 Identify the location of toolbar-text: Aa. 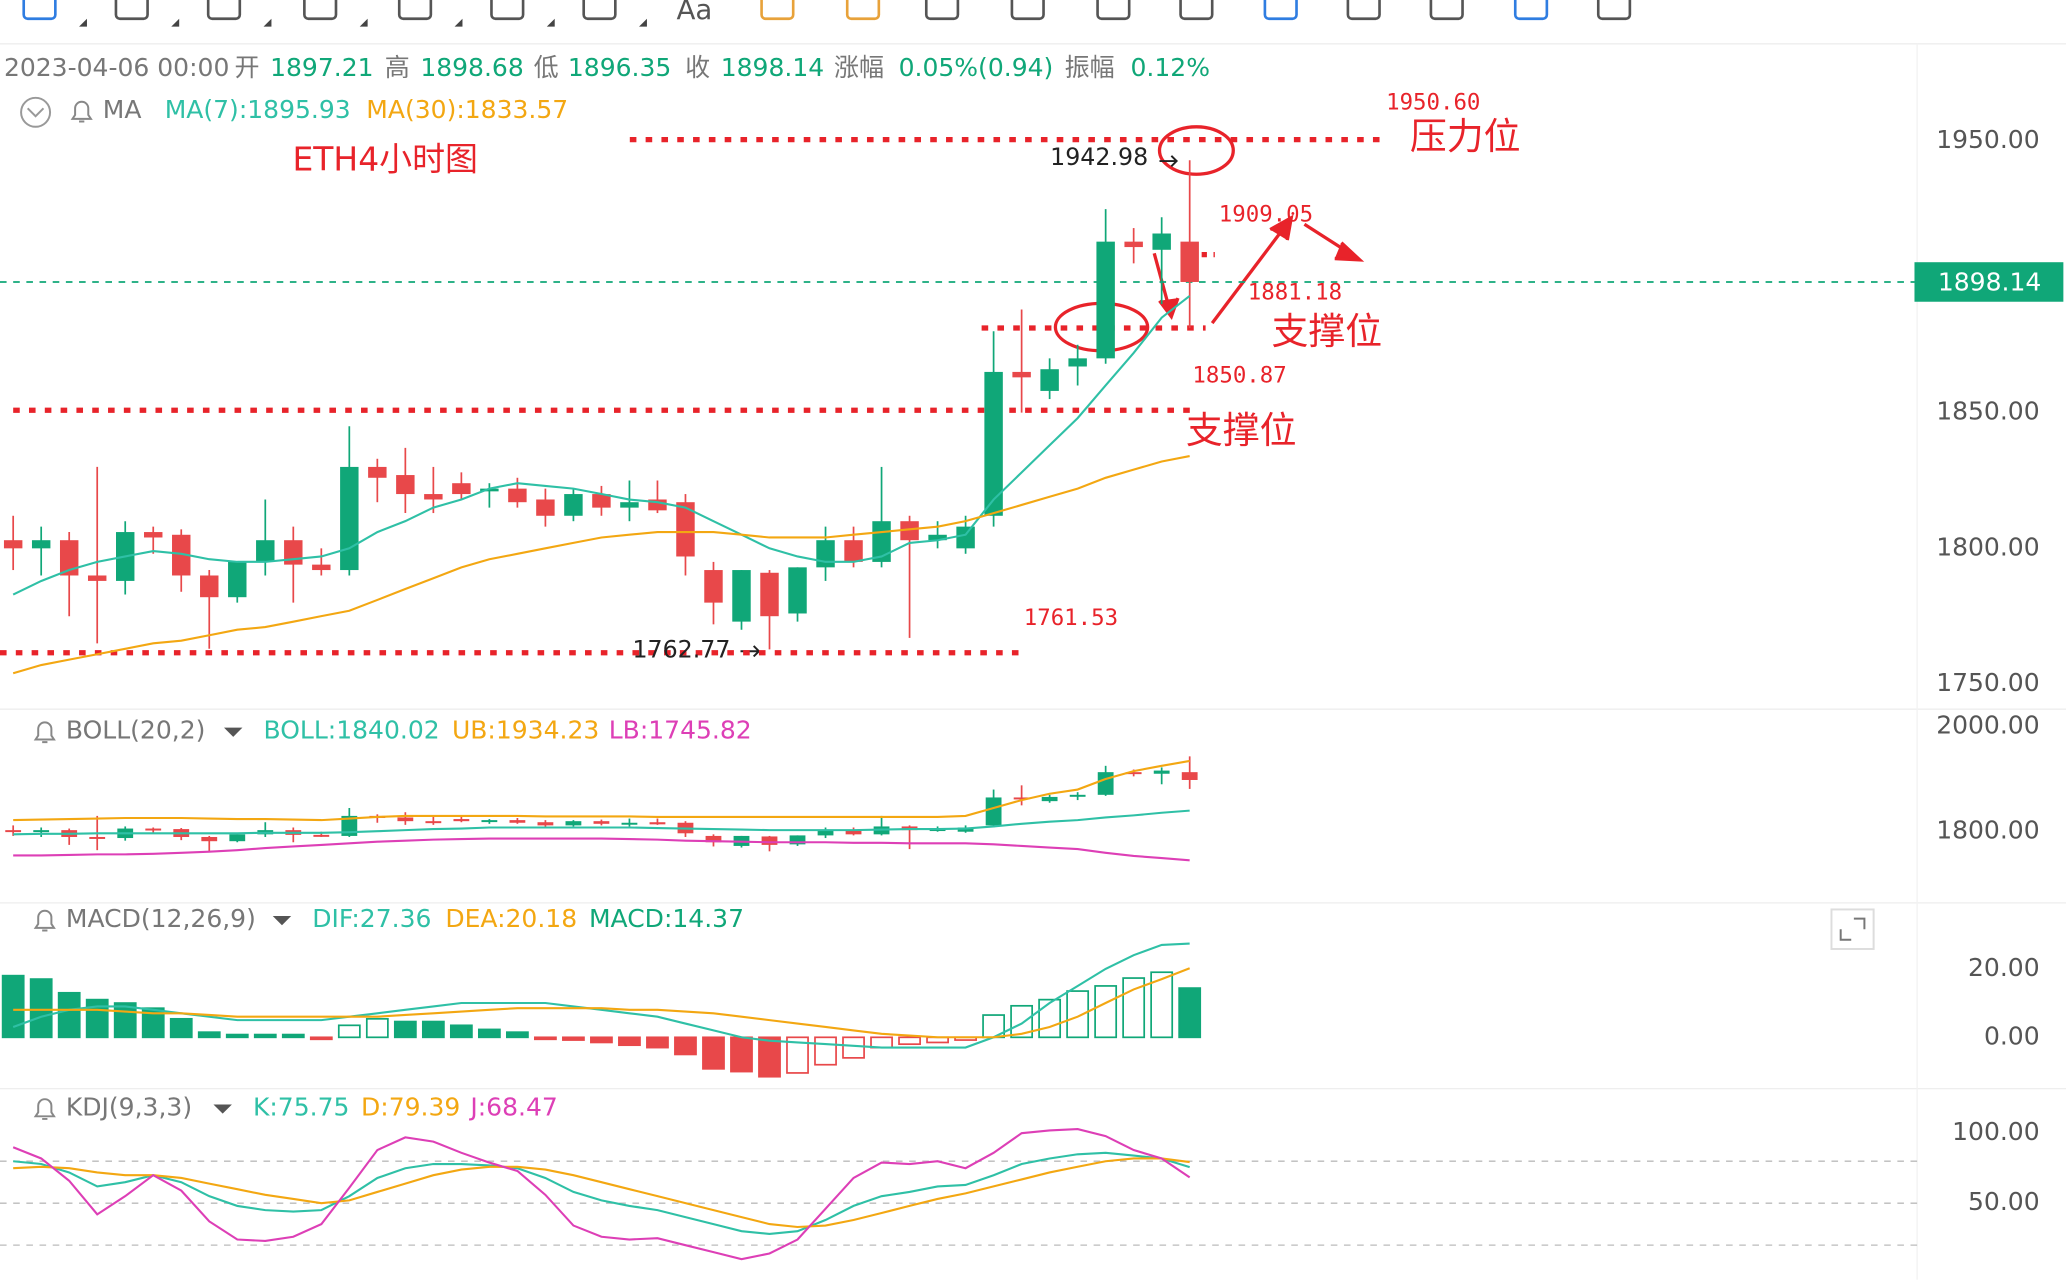
(694, 13).